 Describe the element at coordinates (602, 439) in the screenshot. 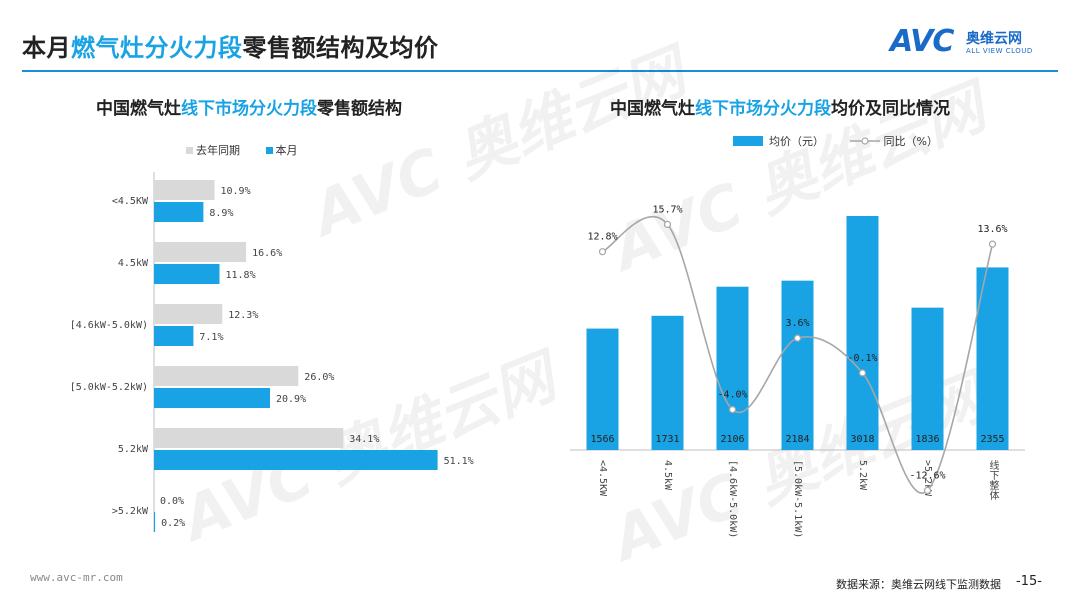

I see `price-label: 1566` at that location.